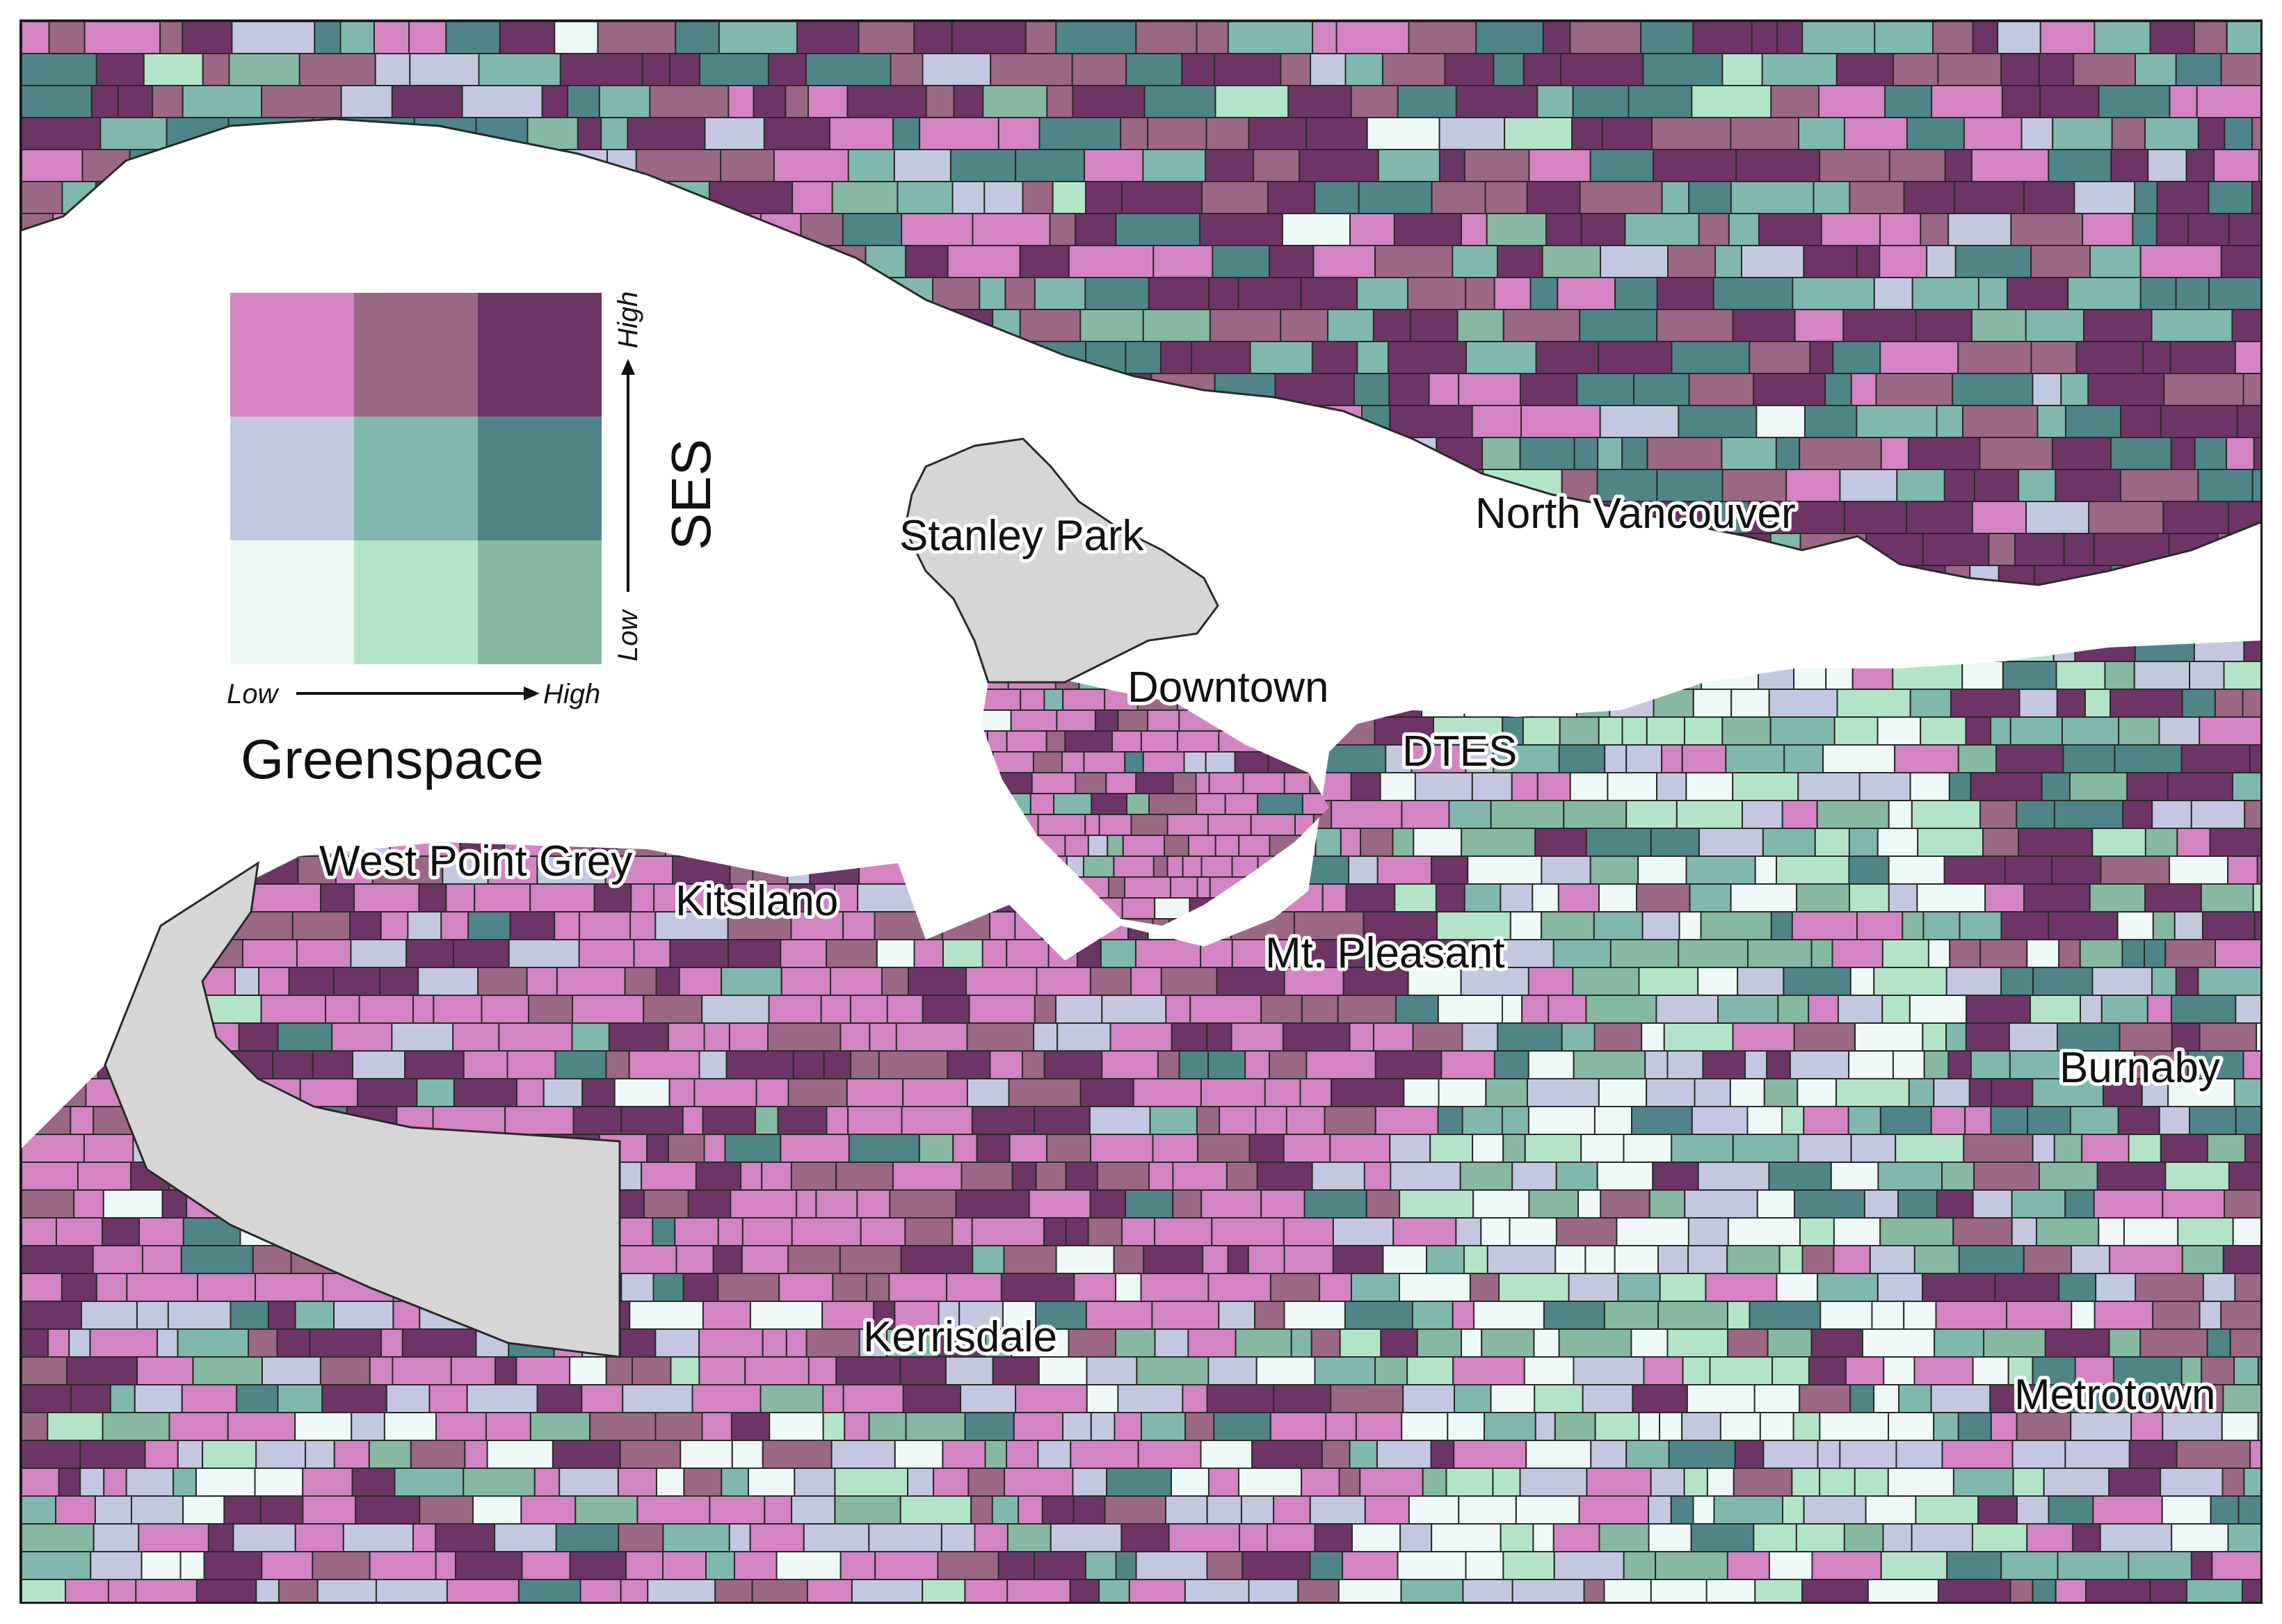 The image size is (2282, 1624). What do you see at coordinates (392, 759) in the screenshot?
I see `legend-x-title: Greenspace` at bounding box center [392, 759].